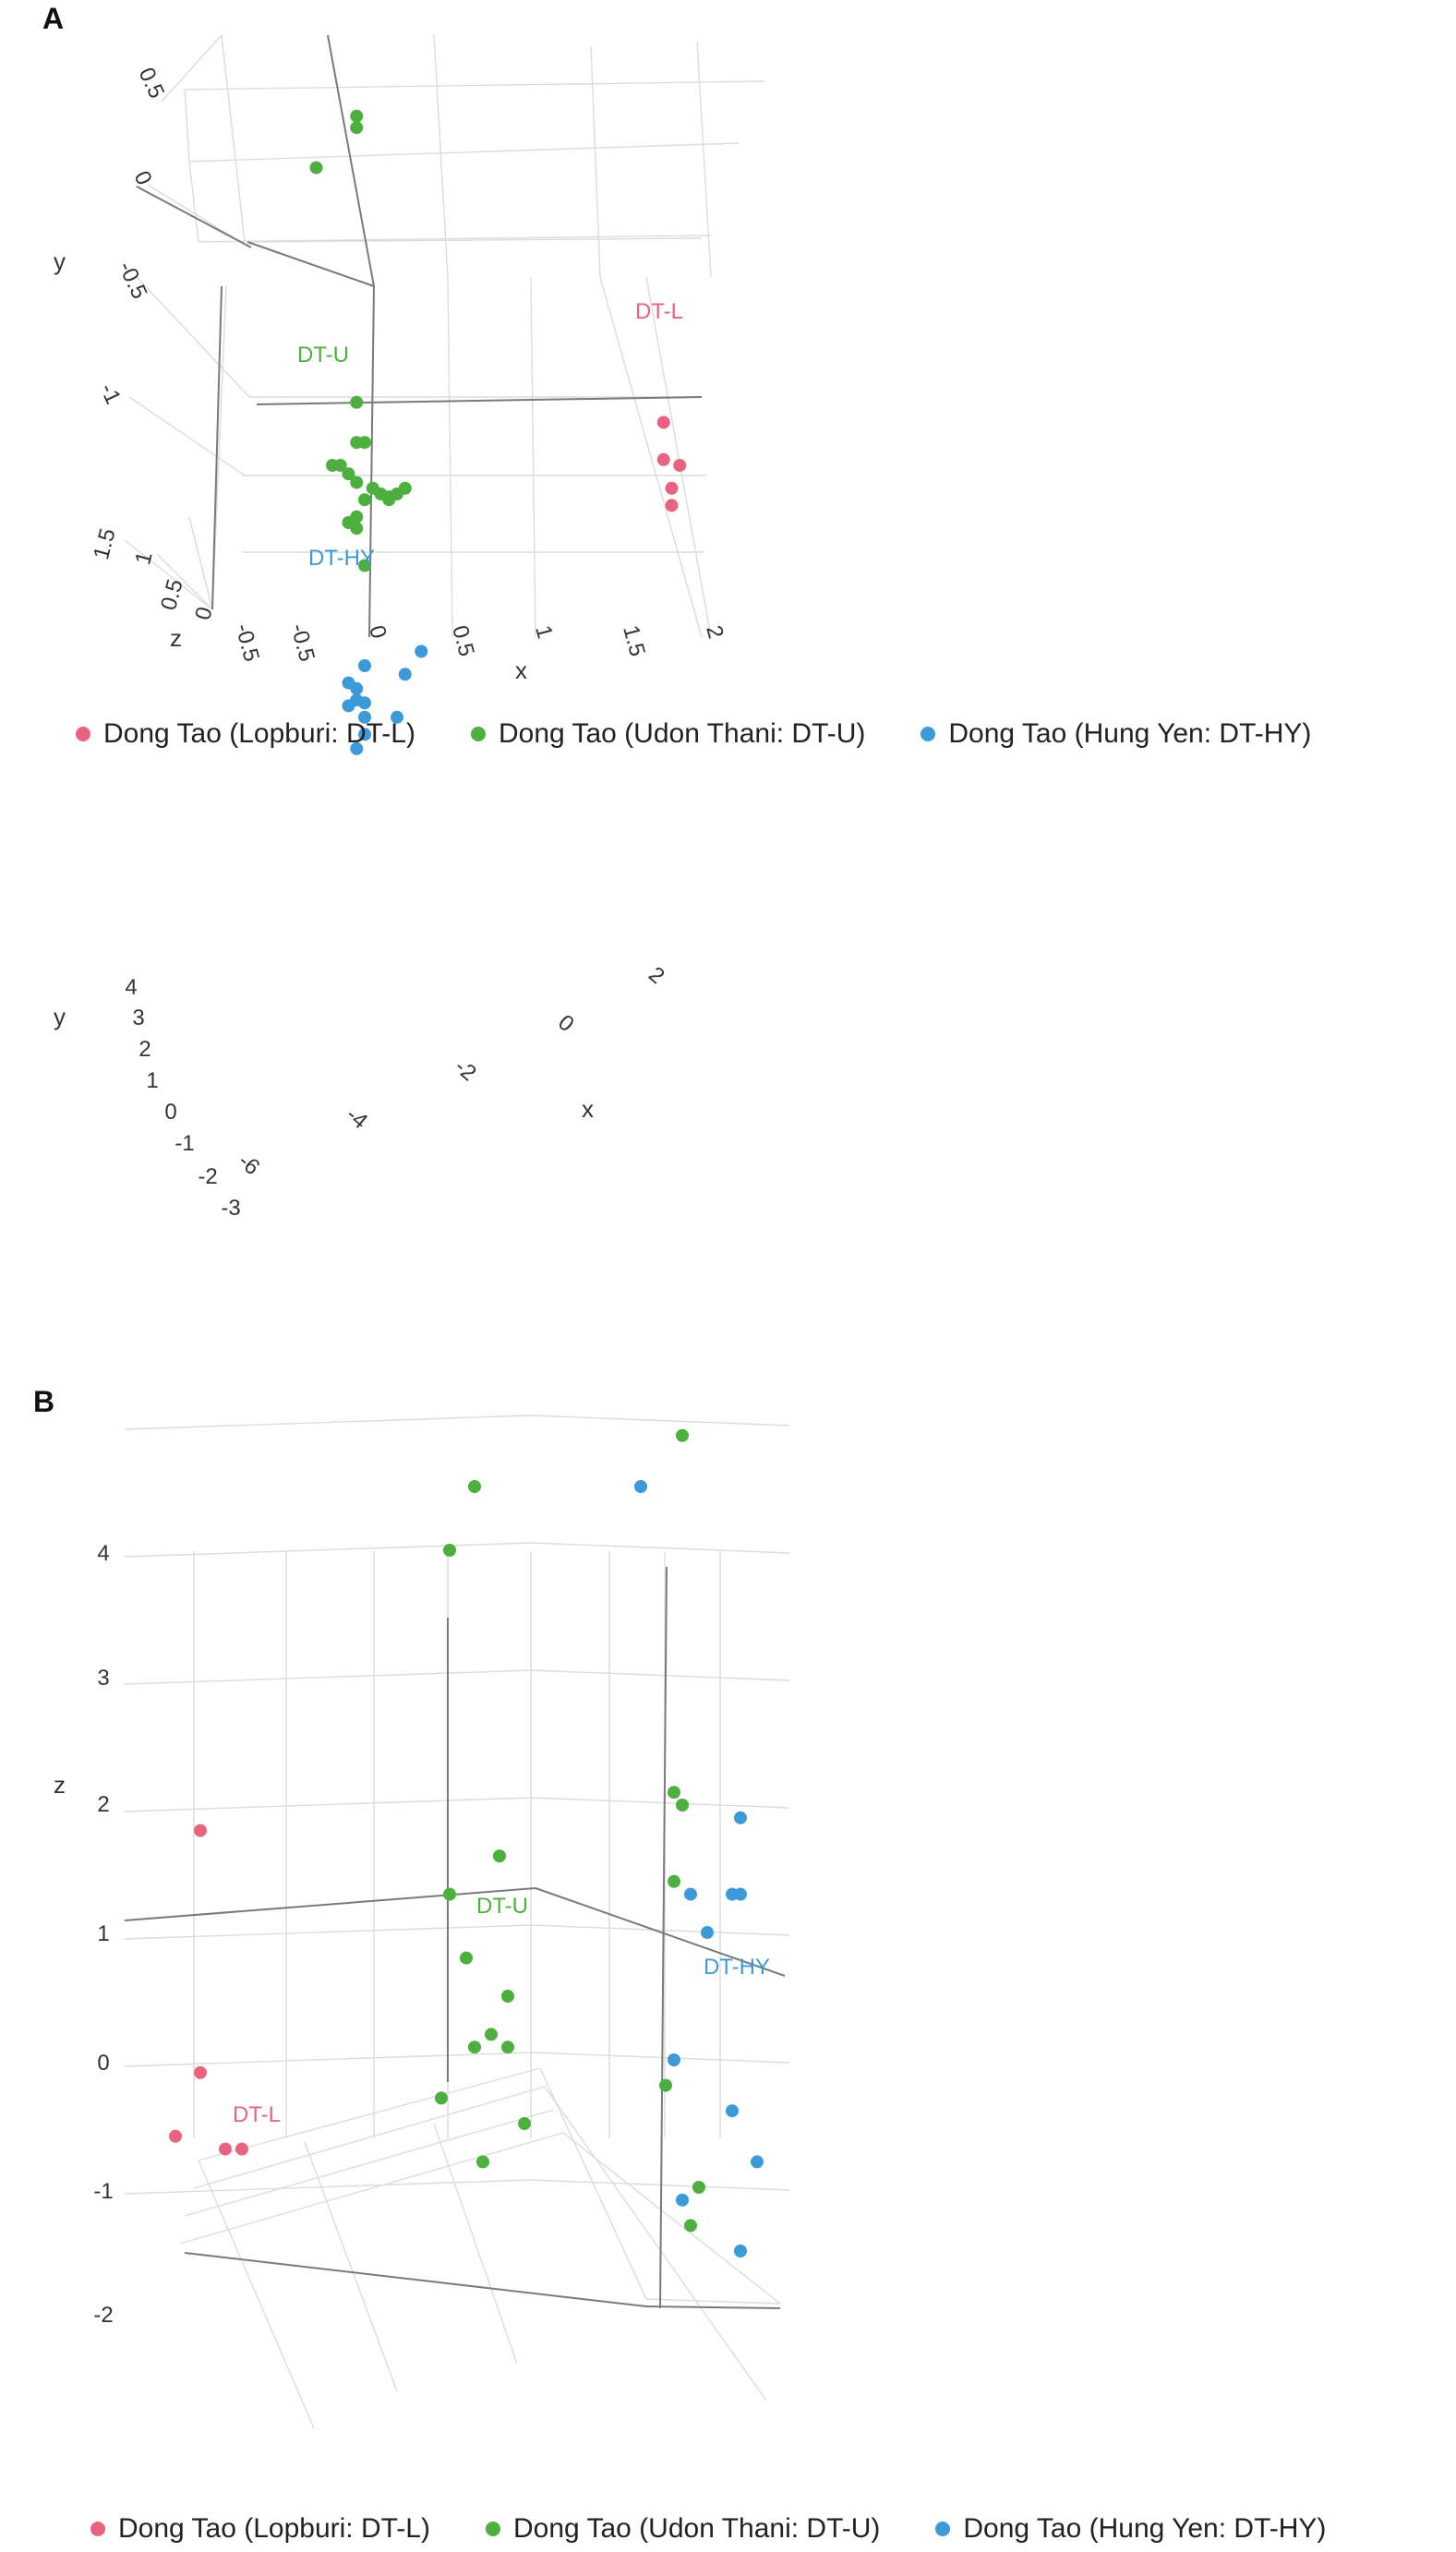 The width and height of the screenshot is (1456, 2552). I want to click on z-axis-label: z, so click(176, 638).